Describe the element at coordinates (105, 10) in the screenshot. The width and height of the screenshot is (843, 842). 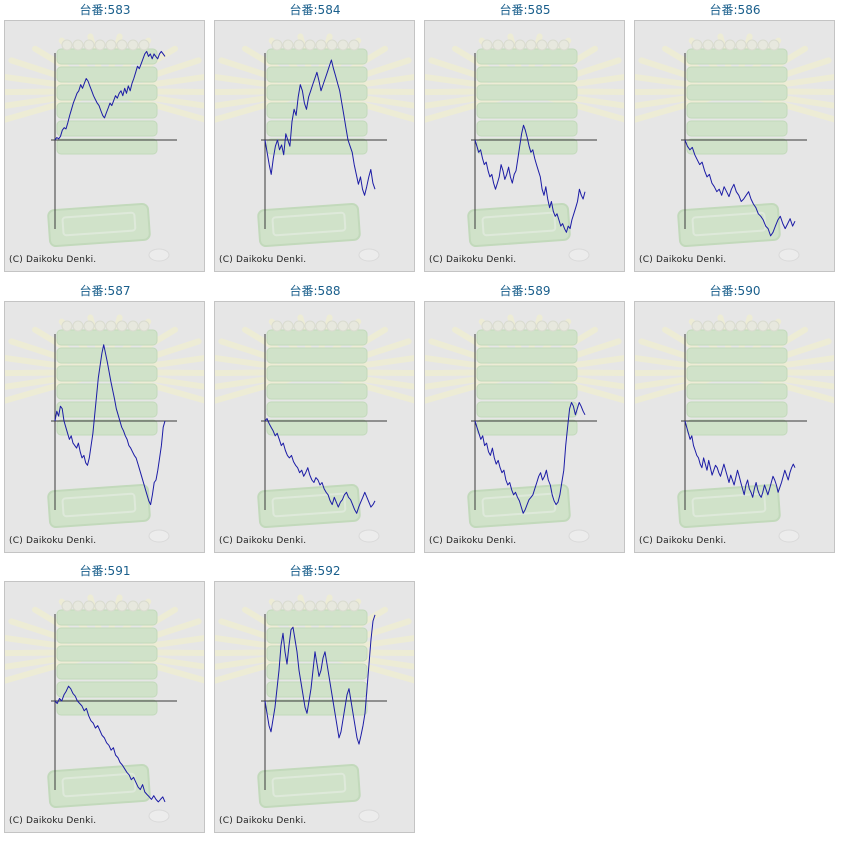
I see `chart-title: 台番:583` at that location.